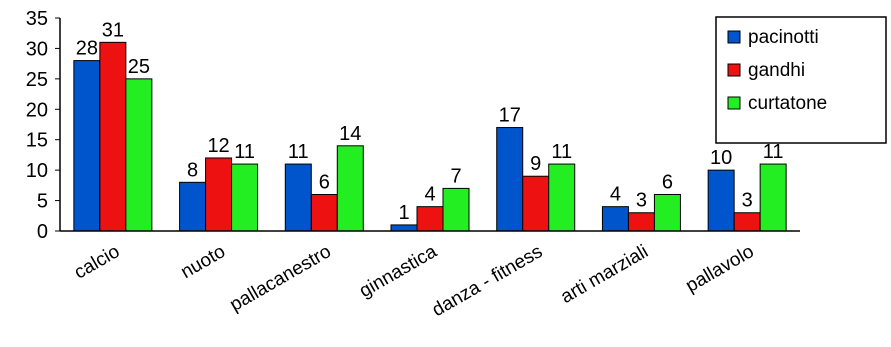 The image size is (891, 347). I want to click on y-tick-label: 15, so click(37, 141).